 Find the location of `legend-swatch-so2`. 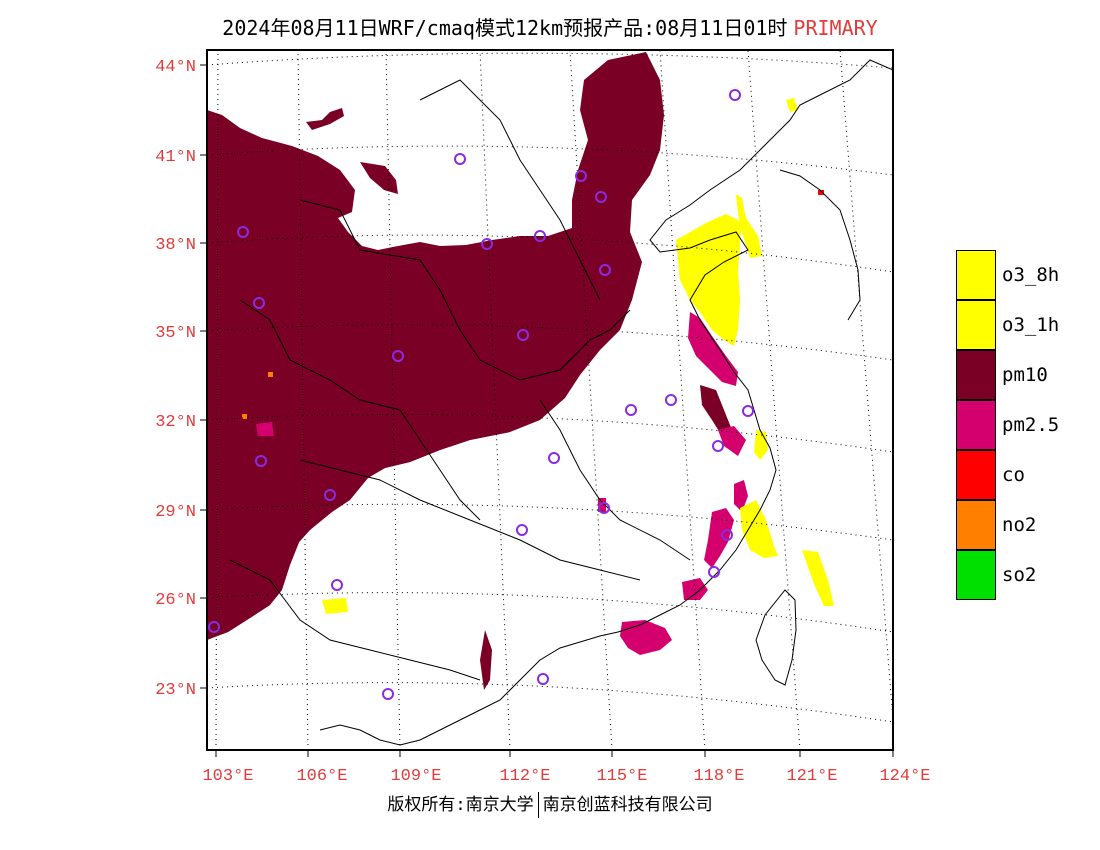

legend-swatch-so2 is located at coordinates (976, 575).